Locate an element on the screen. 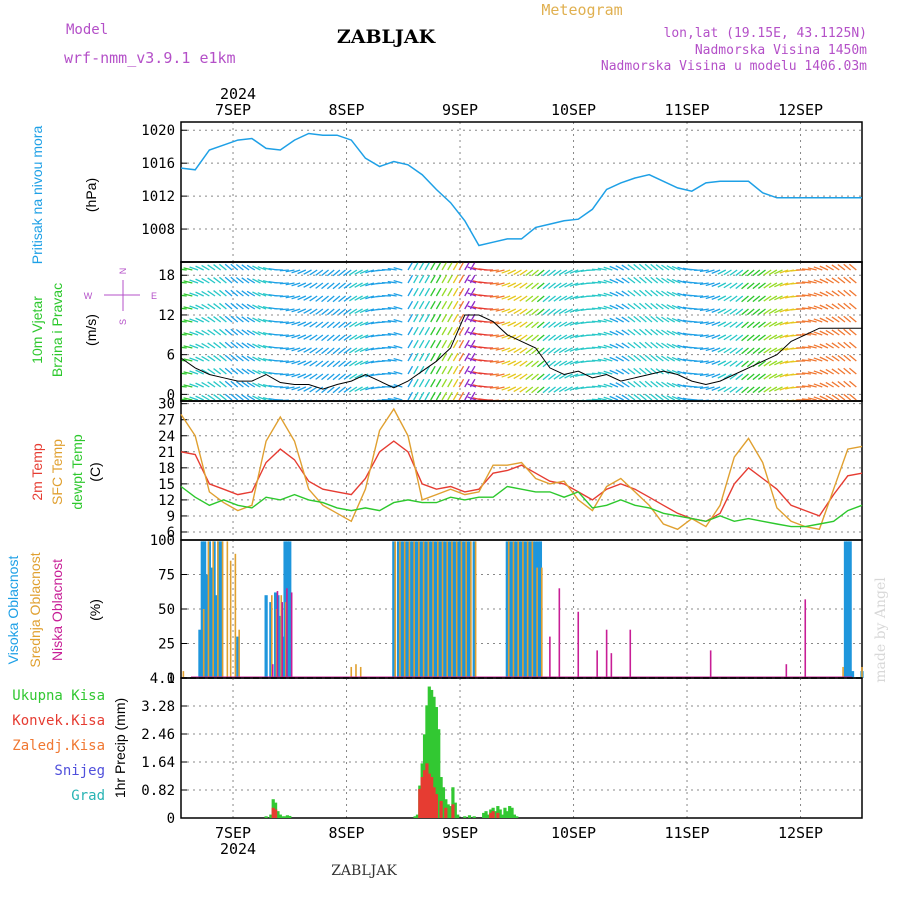  elevation-text: Nadmorska Visina 1450m is located at coordinates (781, 50).